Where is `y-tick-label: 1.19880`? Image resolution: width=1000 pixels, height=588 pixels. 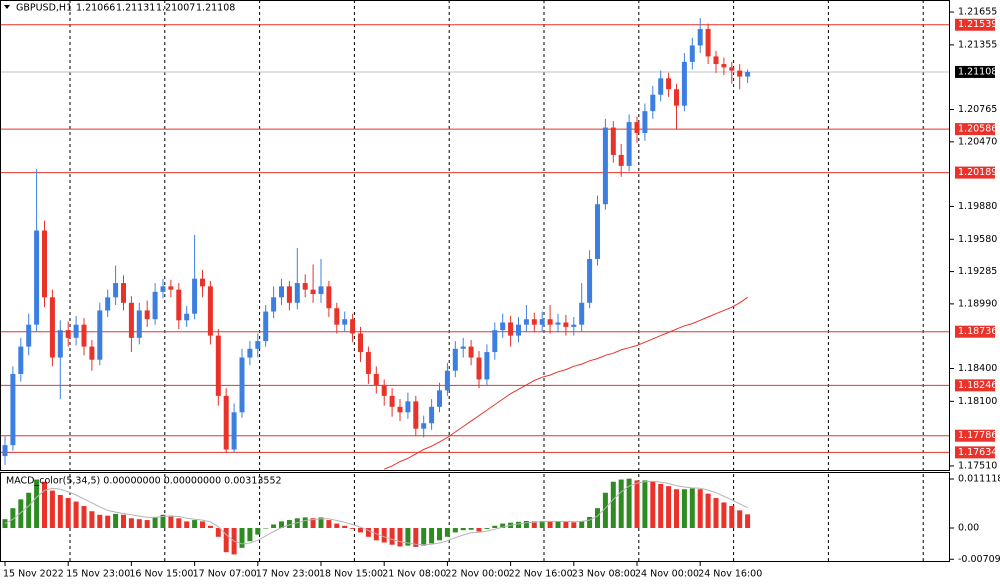 y-tick-label: 1.19880 is located at coordinates (977, 206).